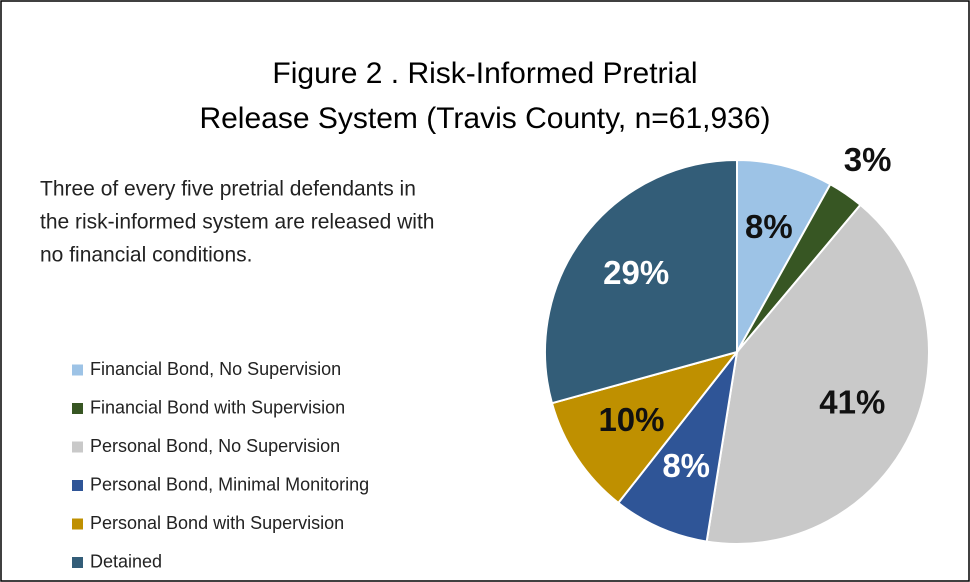 The height and width of the screenshot is (582, 970). I want to click on data-label: 10%, so click(631, 419).